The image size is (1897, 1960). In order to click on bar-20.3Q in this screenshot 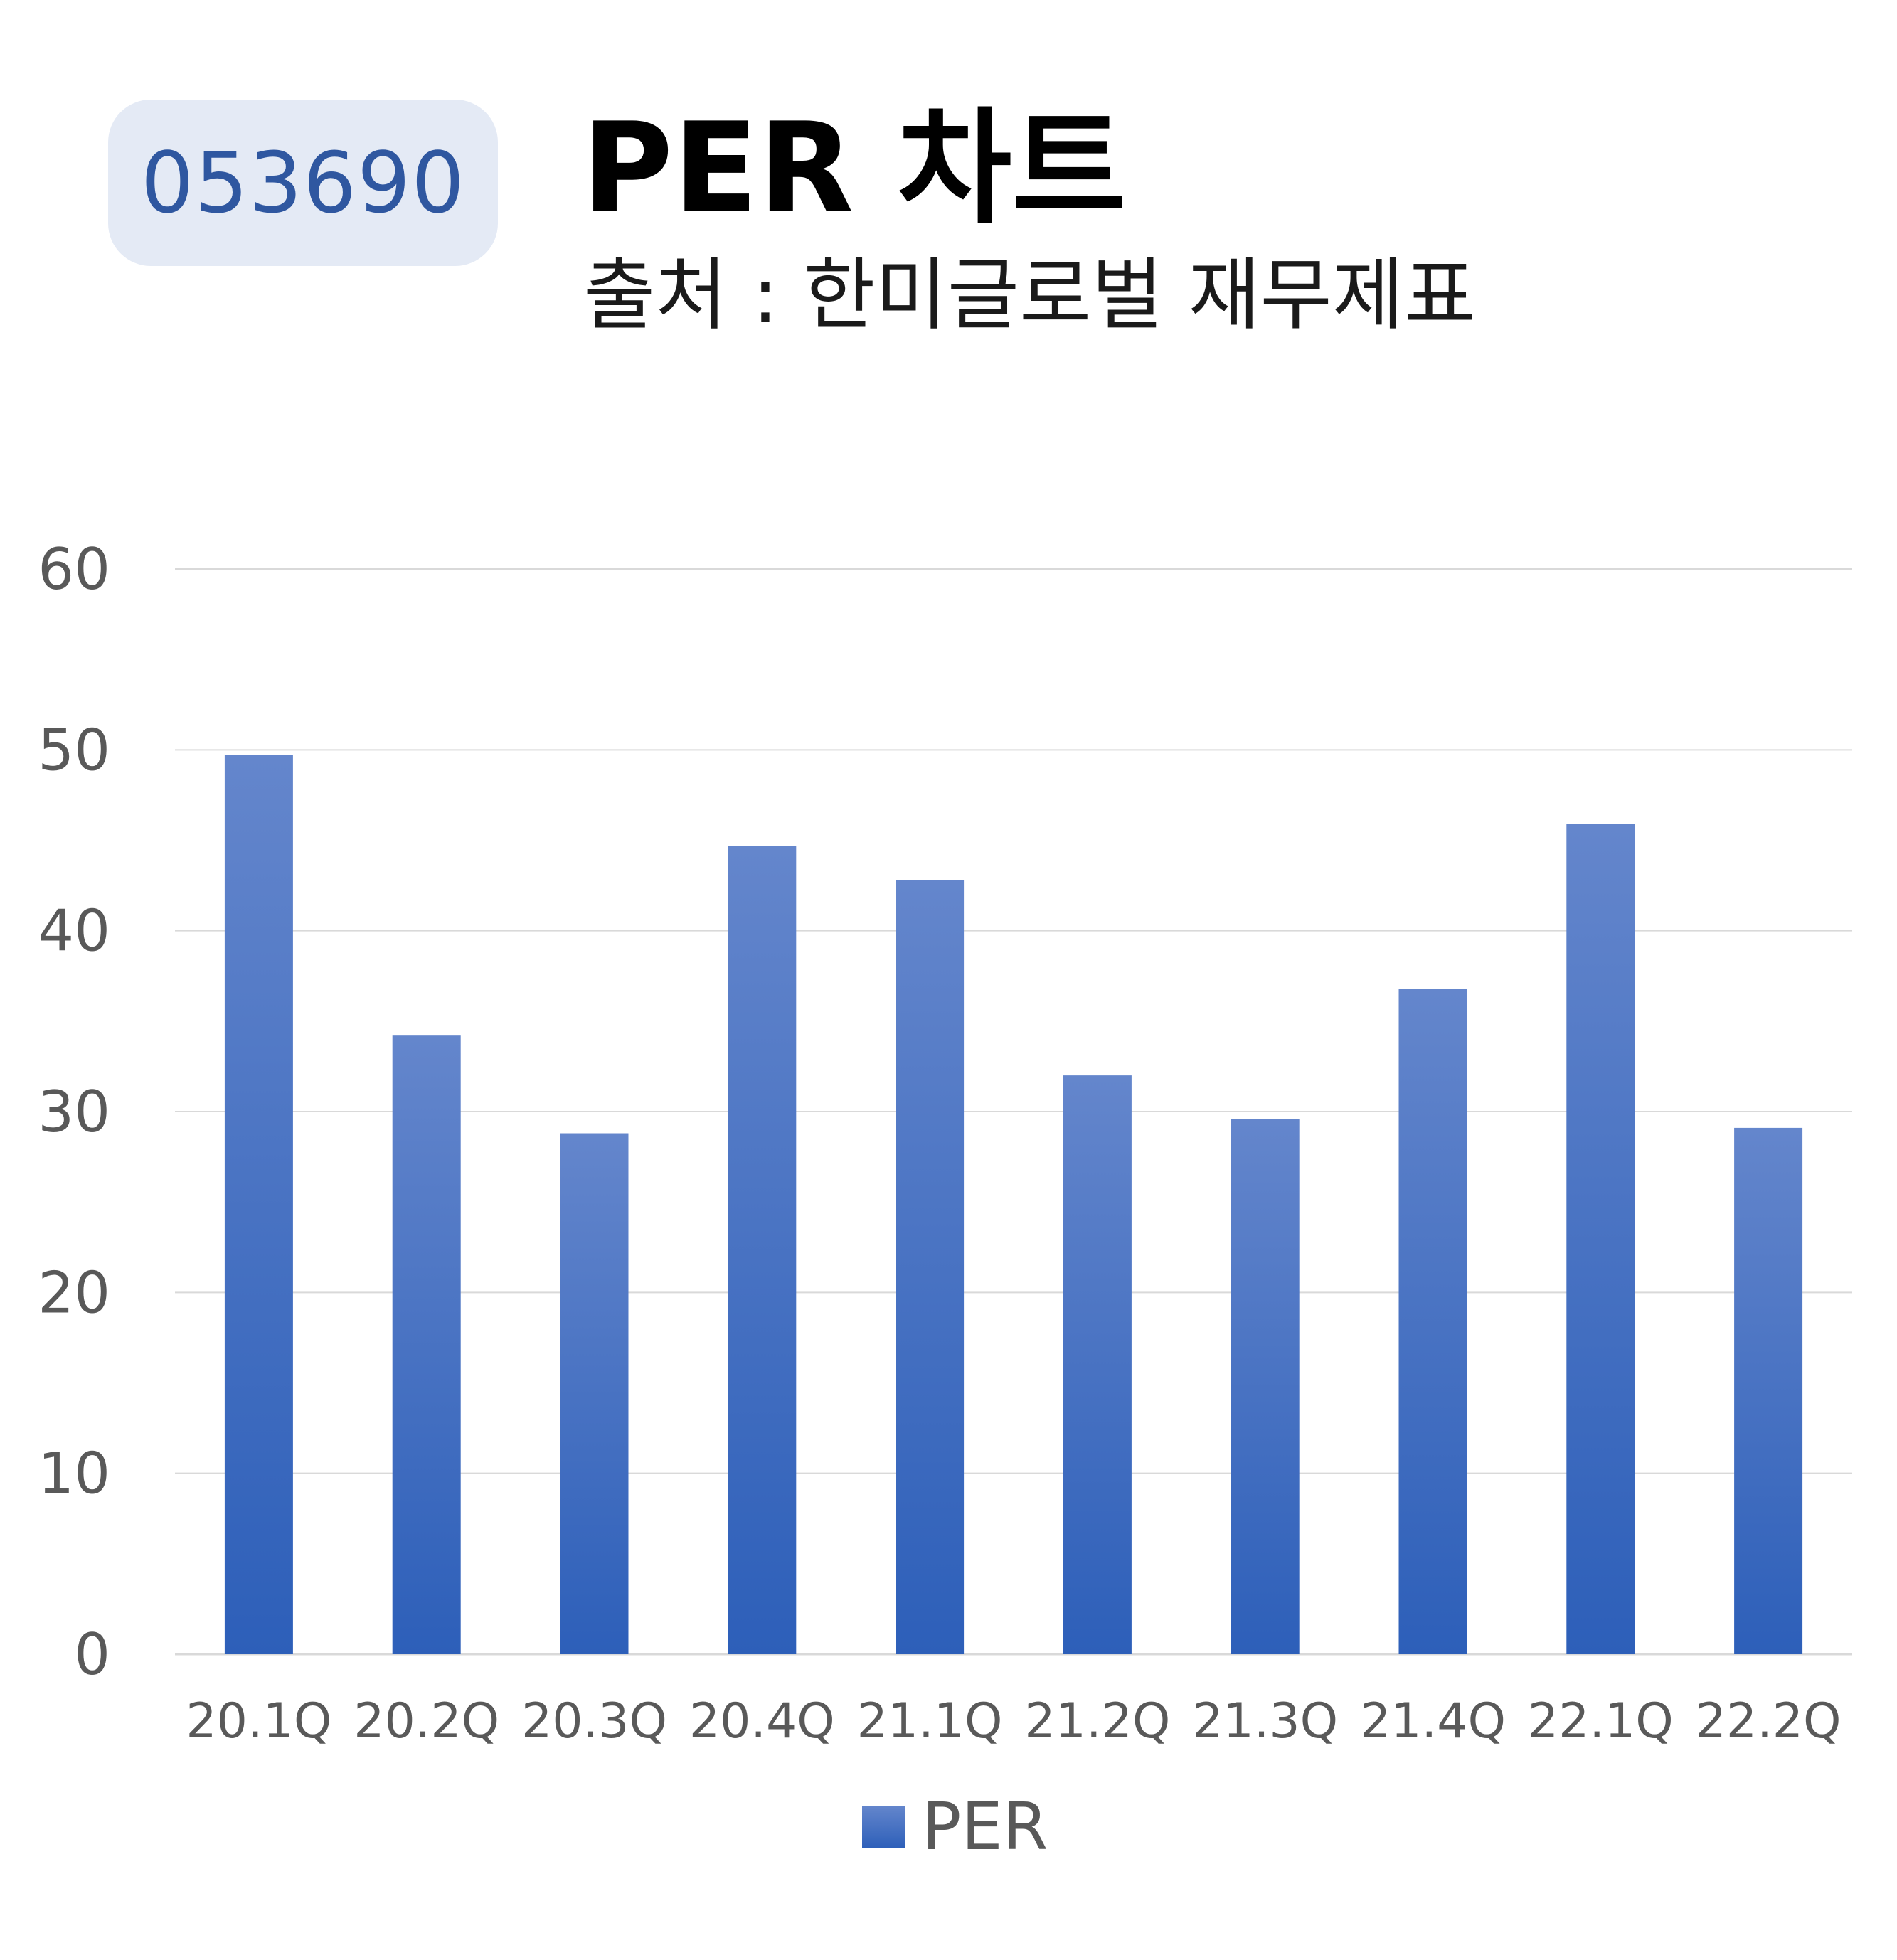, I will do `click(594, 1393)`.